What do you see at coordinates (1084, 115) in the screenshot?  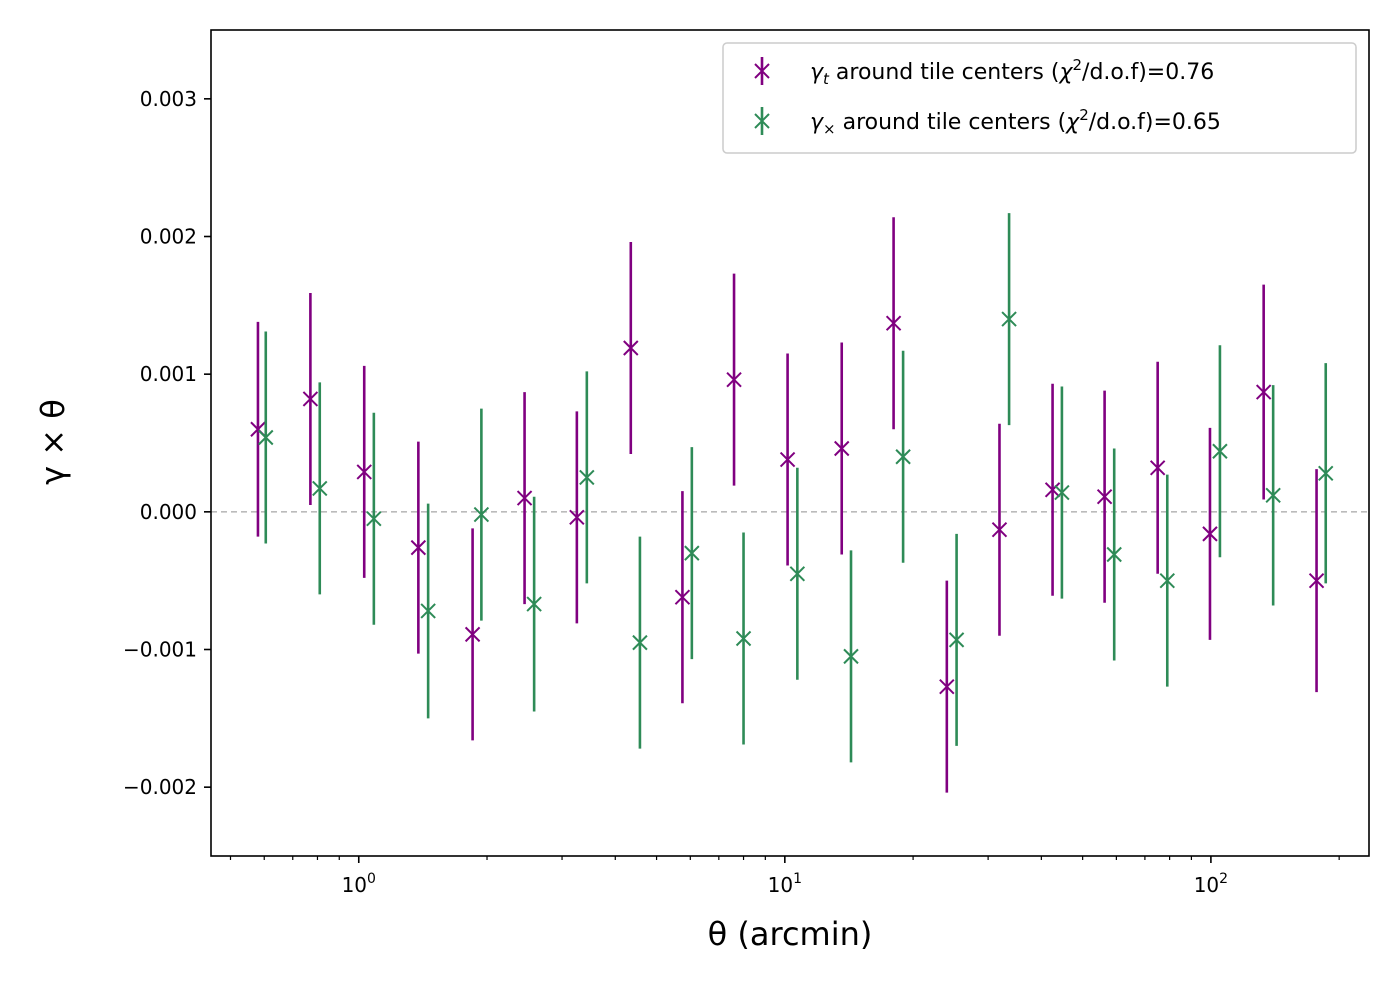 I see `legend-gamma-x-sup: 2` at bounding box center [1084, 115].